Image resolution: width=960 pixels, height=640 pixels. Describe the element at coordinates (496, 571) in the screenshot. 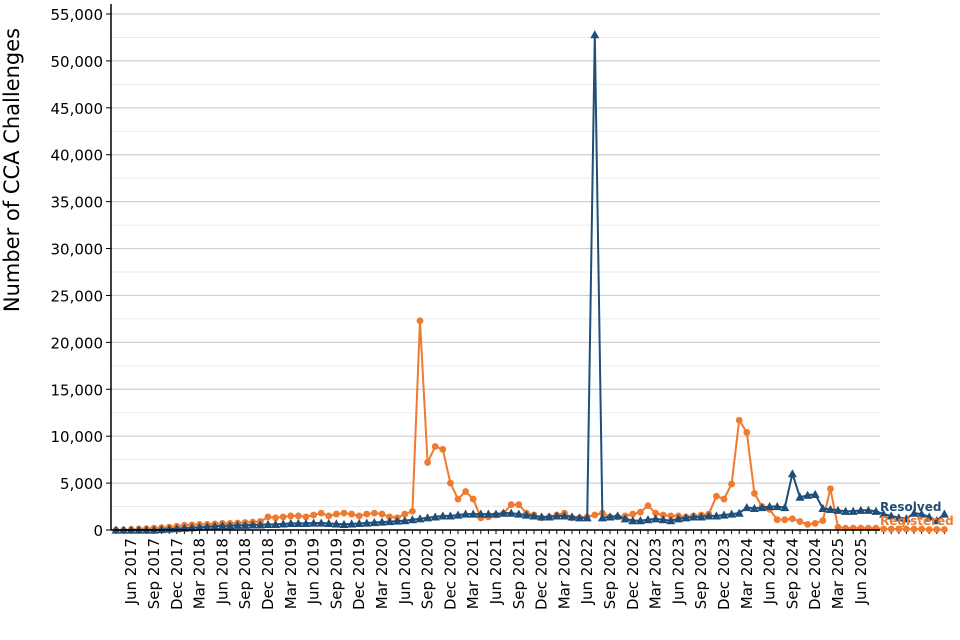

I see `x-tick-label: Jun 2021` at that location.